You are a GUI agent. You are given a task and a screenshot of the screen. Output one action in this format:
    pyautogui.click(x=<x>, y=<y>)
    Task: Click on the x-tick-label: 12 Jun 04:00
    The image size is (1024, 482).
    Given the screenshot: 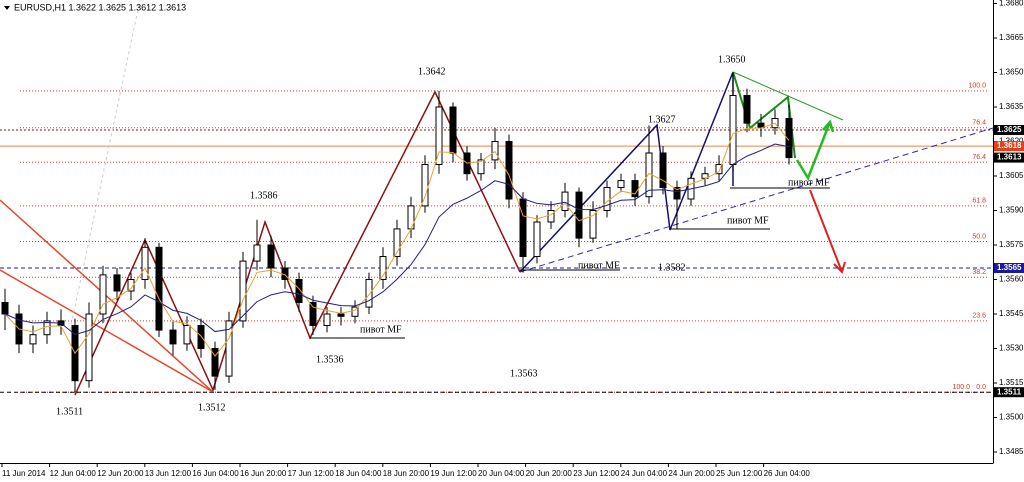 What is the action you would take?
    pyautogui.click(x=73, y=473)
    